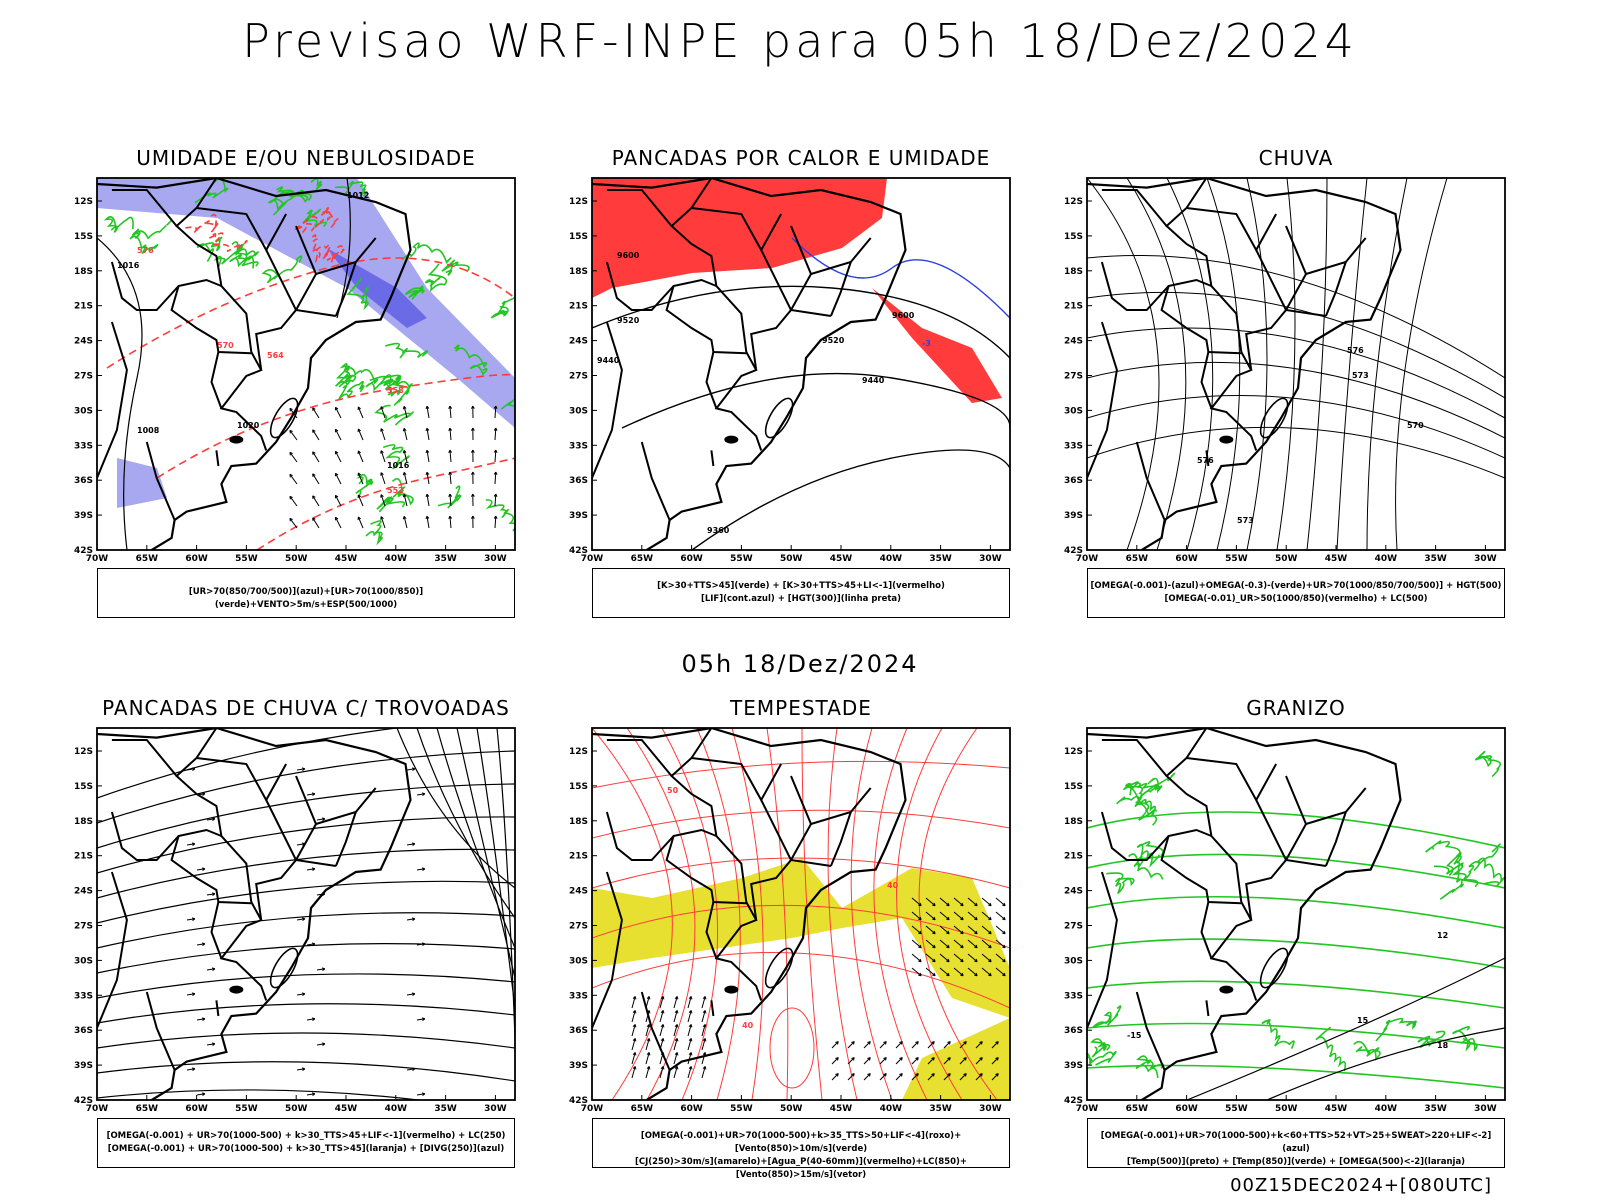 The image size is (1600, 1200). I want to click on wind-vector-head, so click(291, 431).